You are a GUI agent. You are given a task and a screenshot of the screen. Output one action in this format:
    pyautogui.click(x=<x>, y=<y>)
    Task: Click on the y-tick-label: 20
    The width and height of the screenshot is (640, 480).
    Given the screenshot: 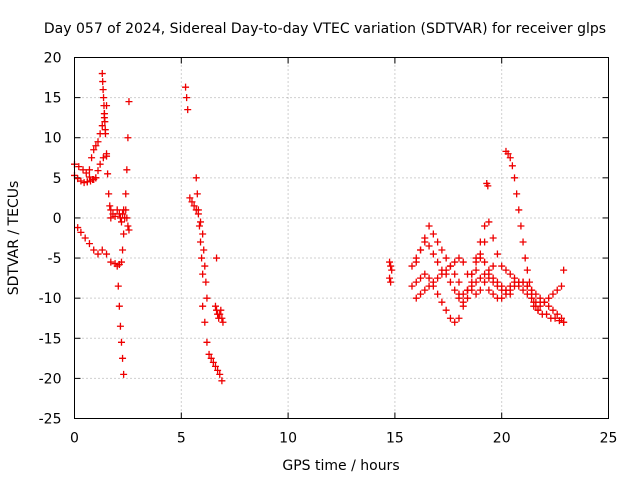 What is the action you would take?
    pyautogui.click(x=53, y=59)
    